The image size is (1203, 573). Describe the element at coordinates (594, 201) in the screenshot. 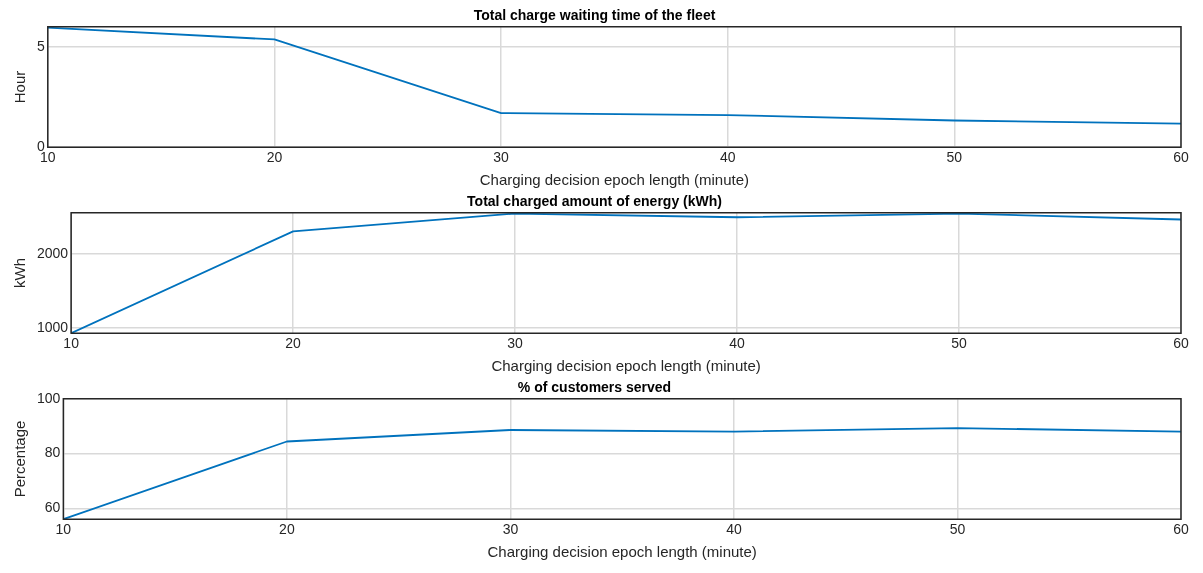

I see `chart-title: Total charged amount of energy (kWh)` at that location.